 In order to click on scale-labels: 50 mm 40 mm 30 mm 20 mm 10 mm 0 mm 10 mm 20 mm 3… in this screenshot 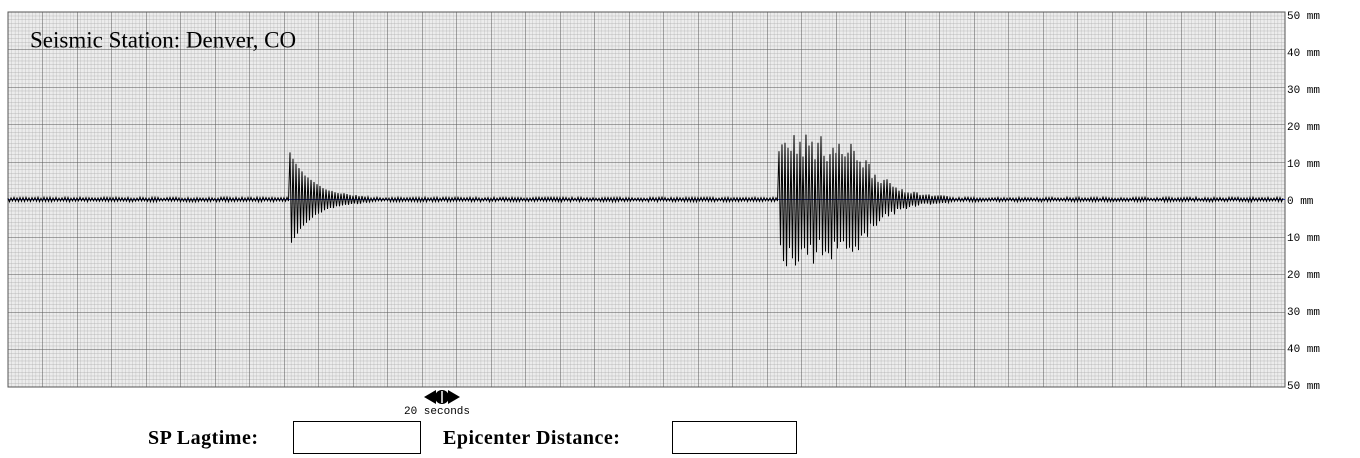, I will do `click(1303, 202)`.